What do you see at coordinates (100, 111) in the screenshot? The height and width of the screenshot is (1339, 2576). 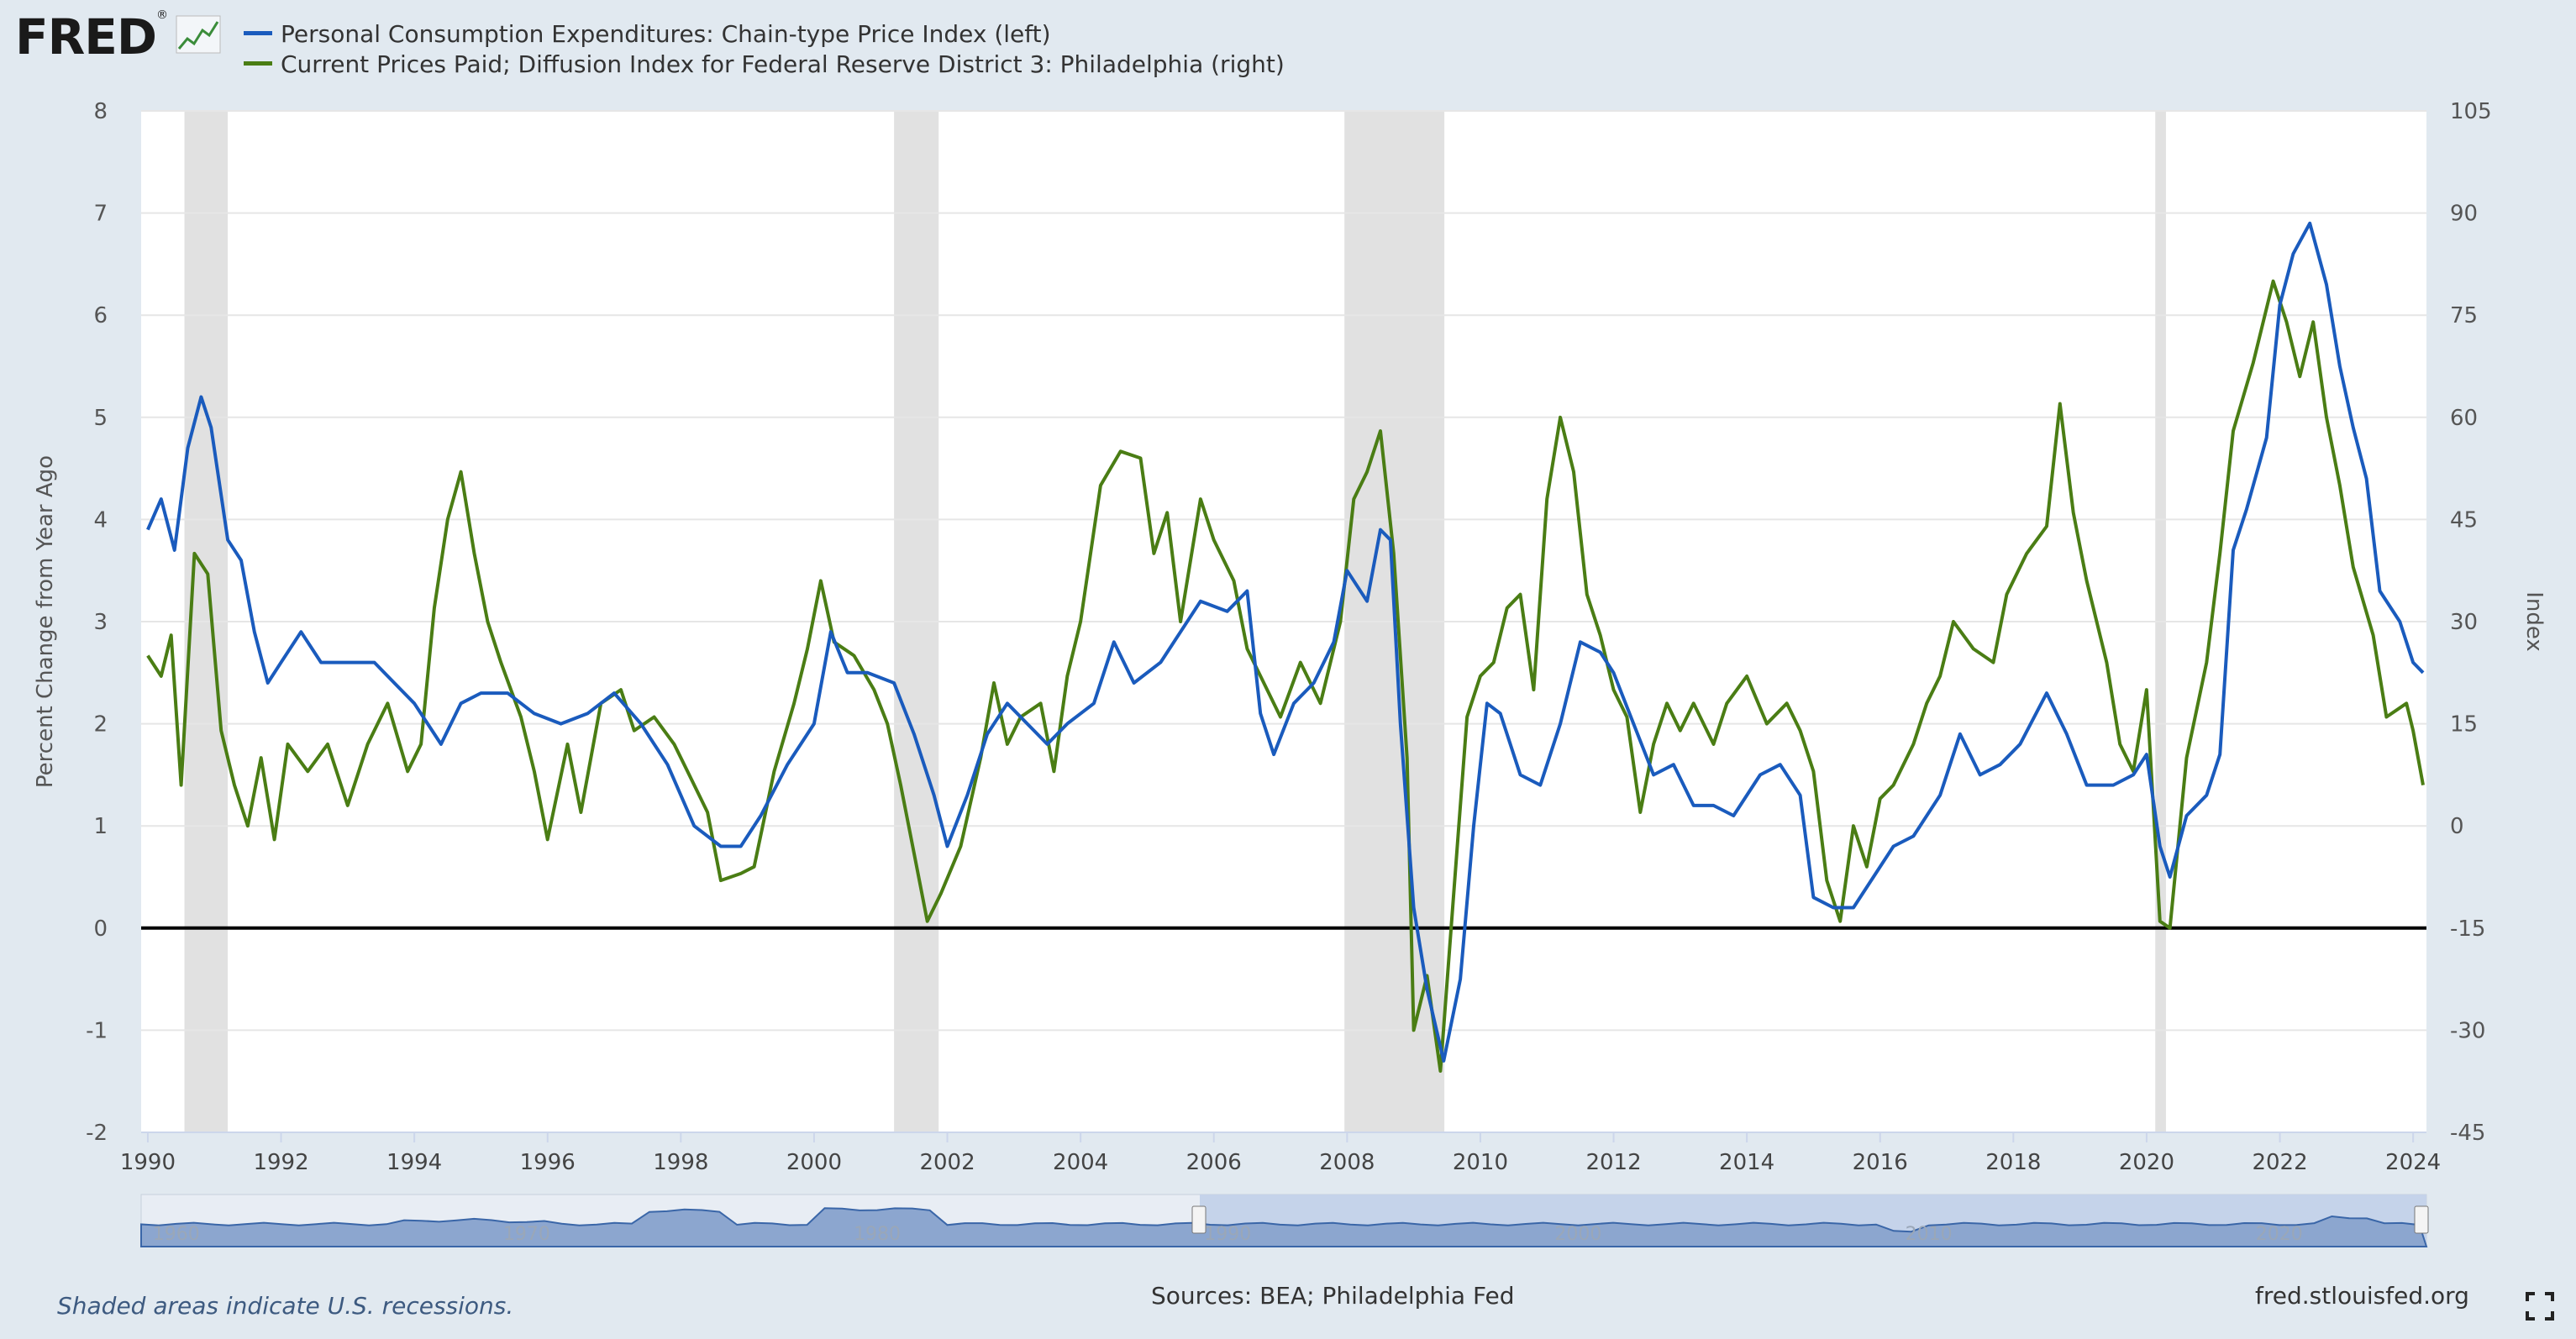 I see `y-tick-label-left: 8` at bounding box center [100, 111].